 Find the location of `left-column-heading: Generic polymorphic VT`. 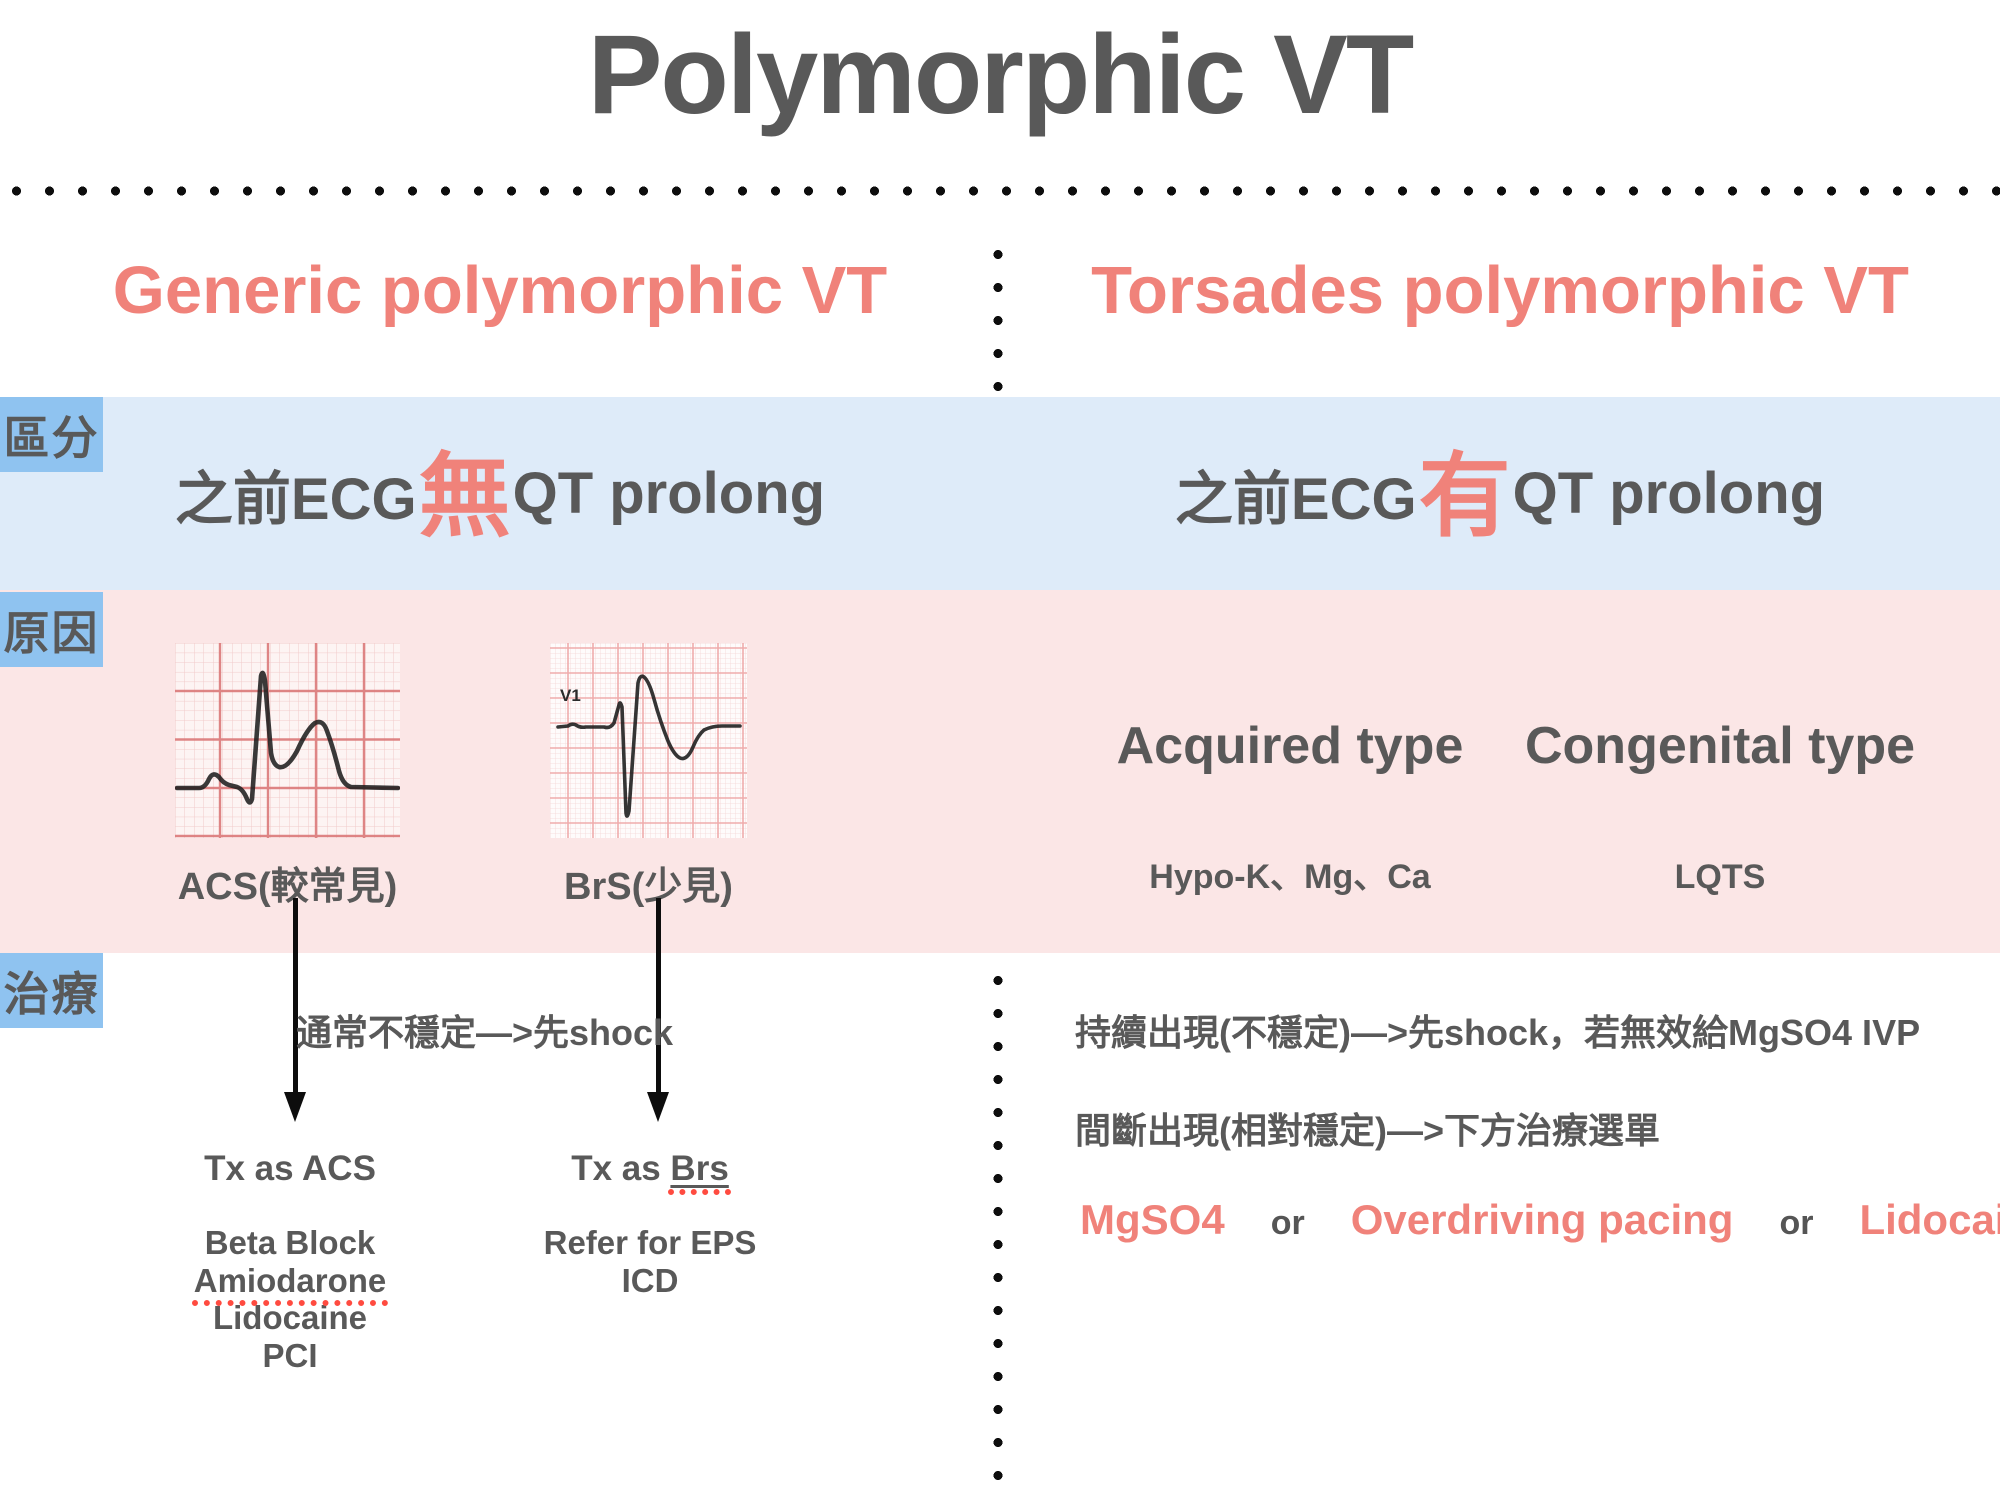

left-column-heading: Generic polymorphic VT is located at coordinates (500, 290).